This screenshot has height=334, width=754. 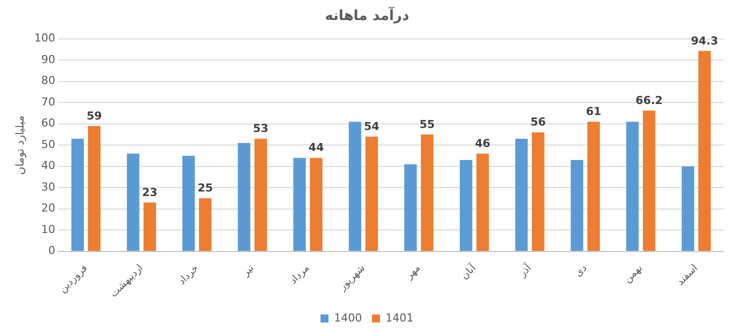 I want to click on data-label: 46, so click(x=482, y=143).